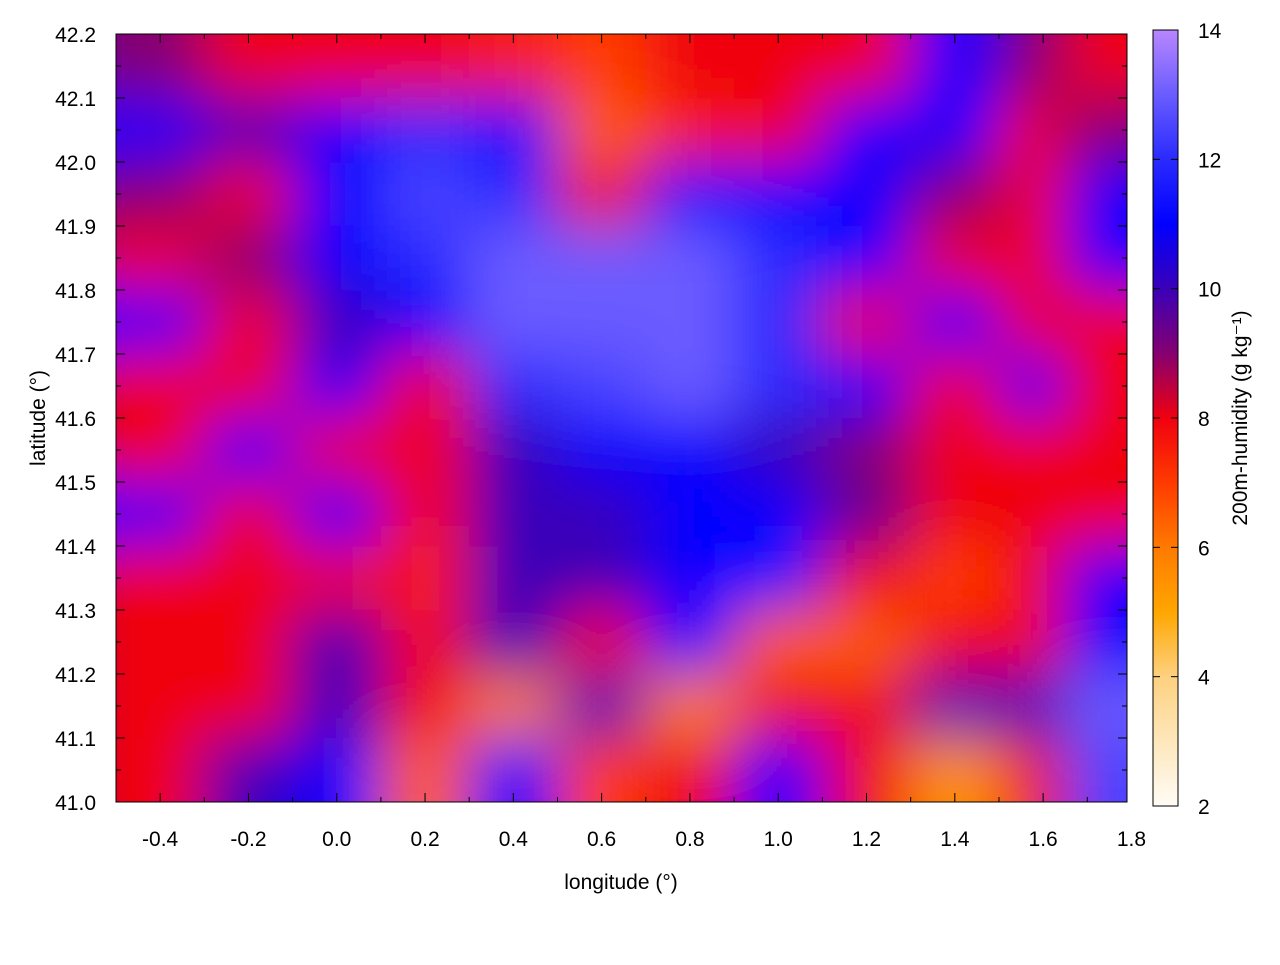 Image resolution: width=1280 pixels, height=965 pixels. What do you see at coordinates (75, 99) in the screenshot?
I see `y-tick-label: 42.1` at bounding box center [75, 99].